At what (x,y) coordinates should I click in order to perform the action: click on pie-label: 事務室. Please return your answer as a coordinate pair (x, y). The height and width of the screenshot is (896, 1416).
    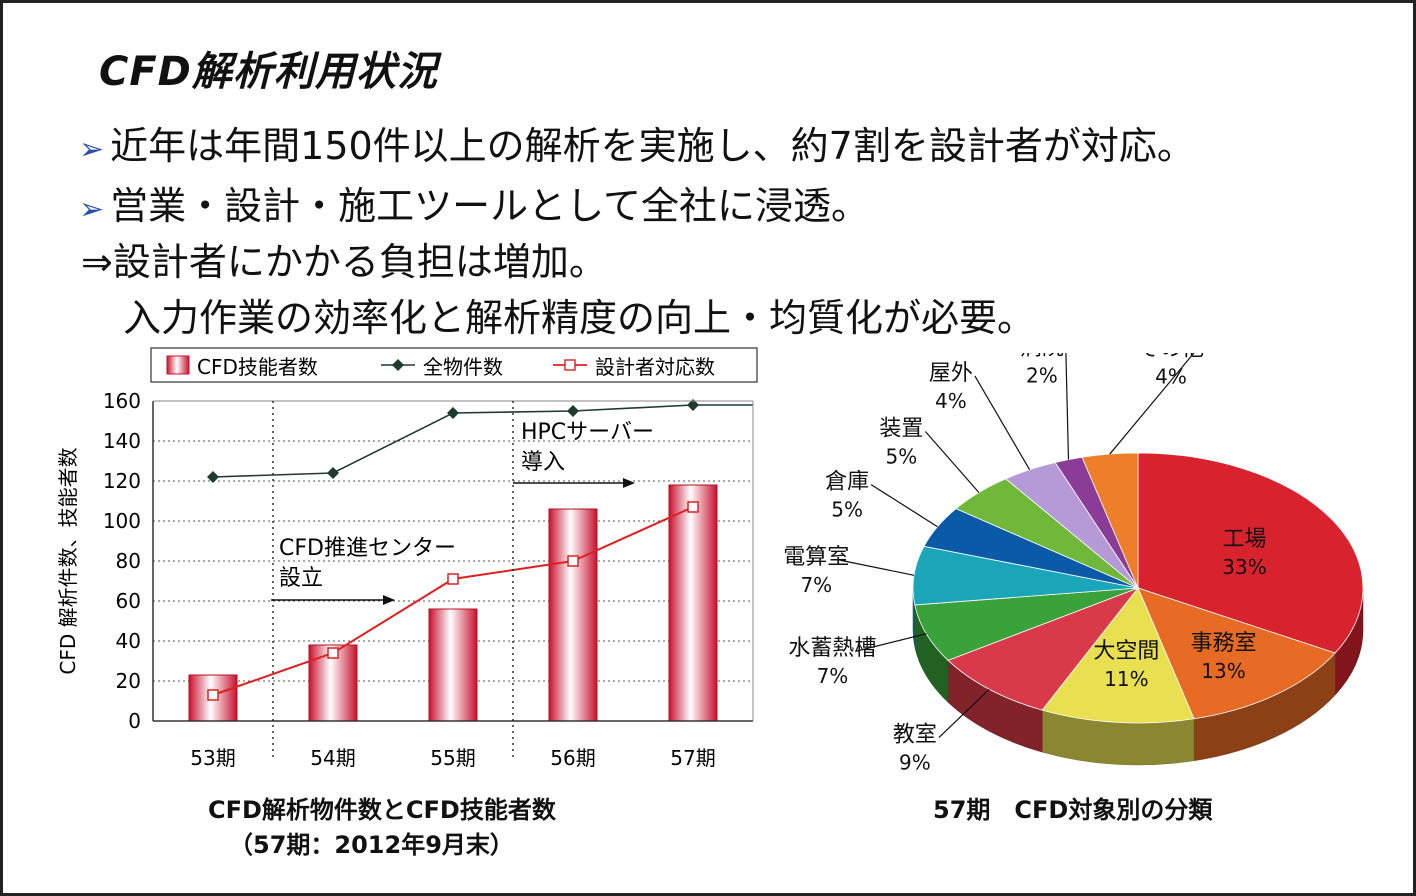
    Looking at the image, I should click on (1223, 643).